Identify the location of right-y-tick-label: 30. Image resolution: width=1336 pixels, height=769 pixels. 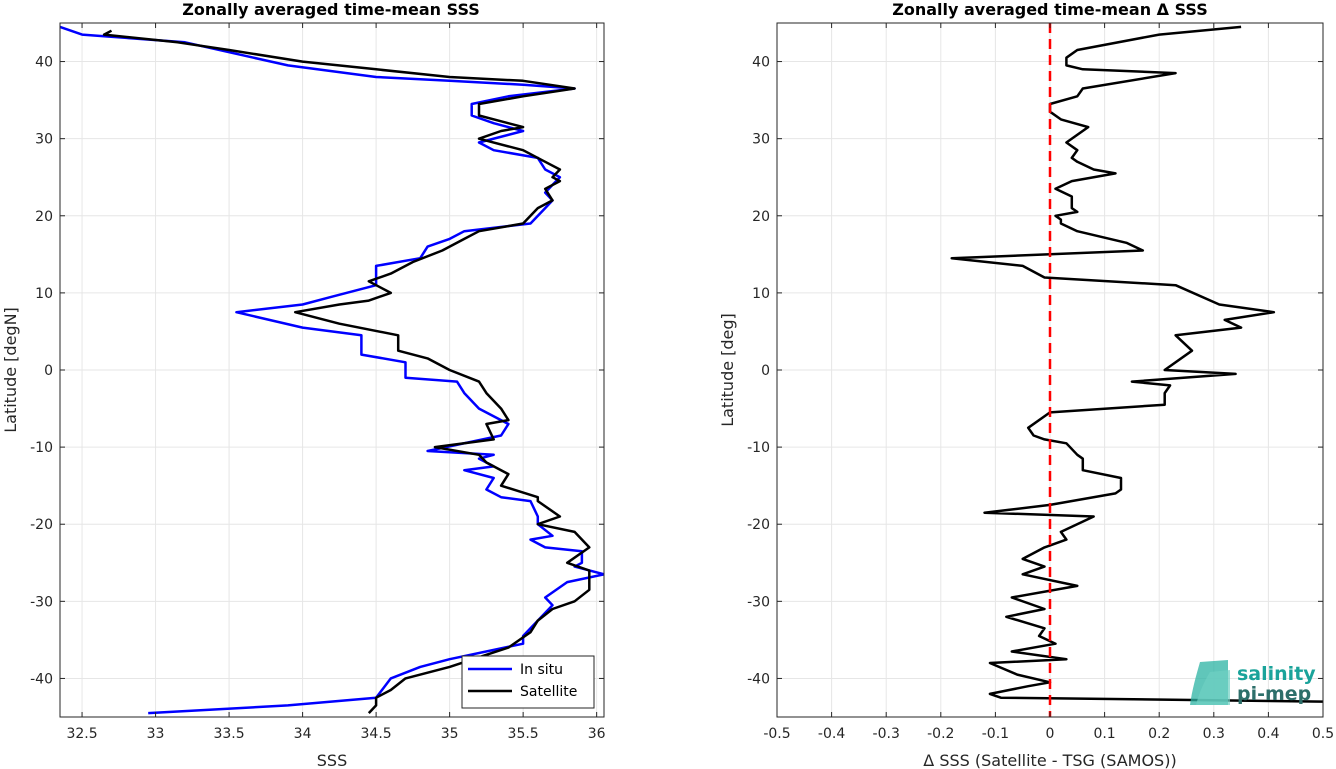
(761, 140).